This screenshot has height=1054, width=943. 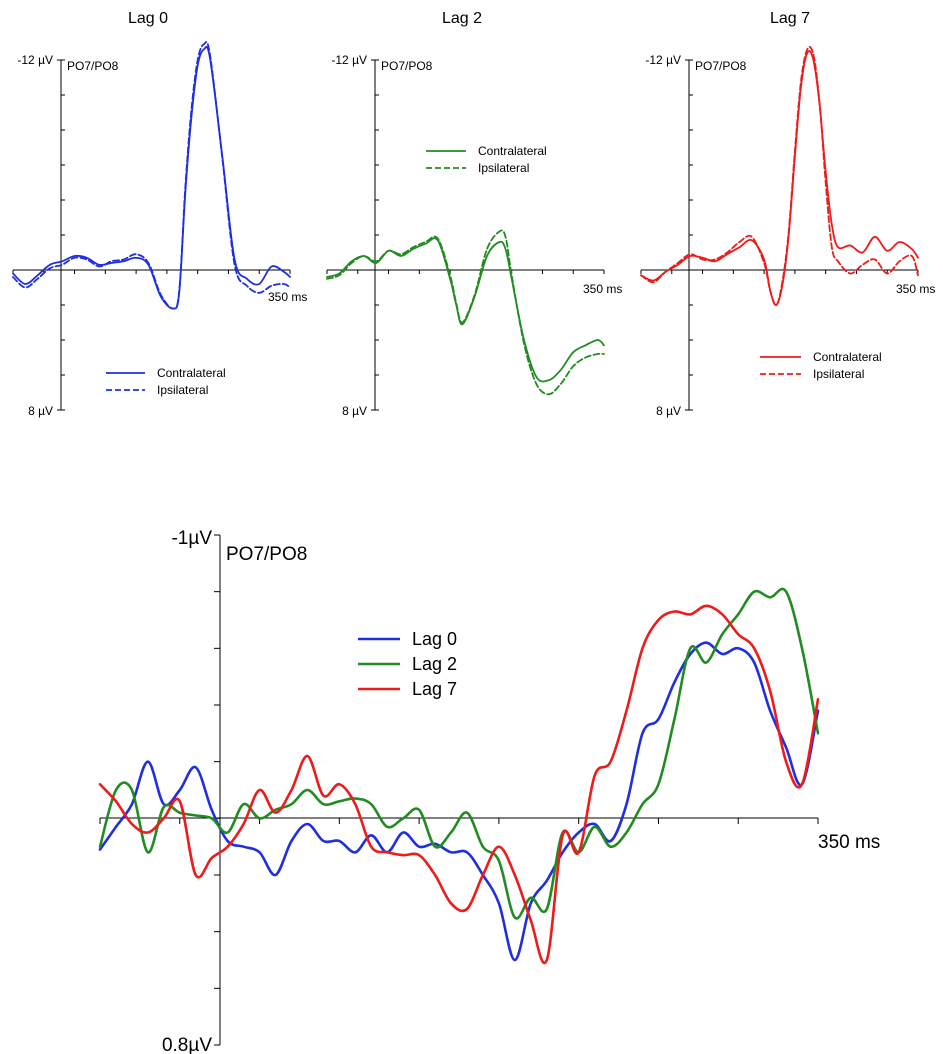 I want to click on legend-label-lag7: Lag 7, so click(x=434, y=689).